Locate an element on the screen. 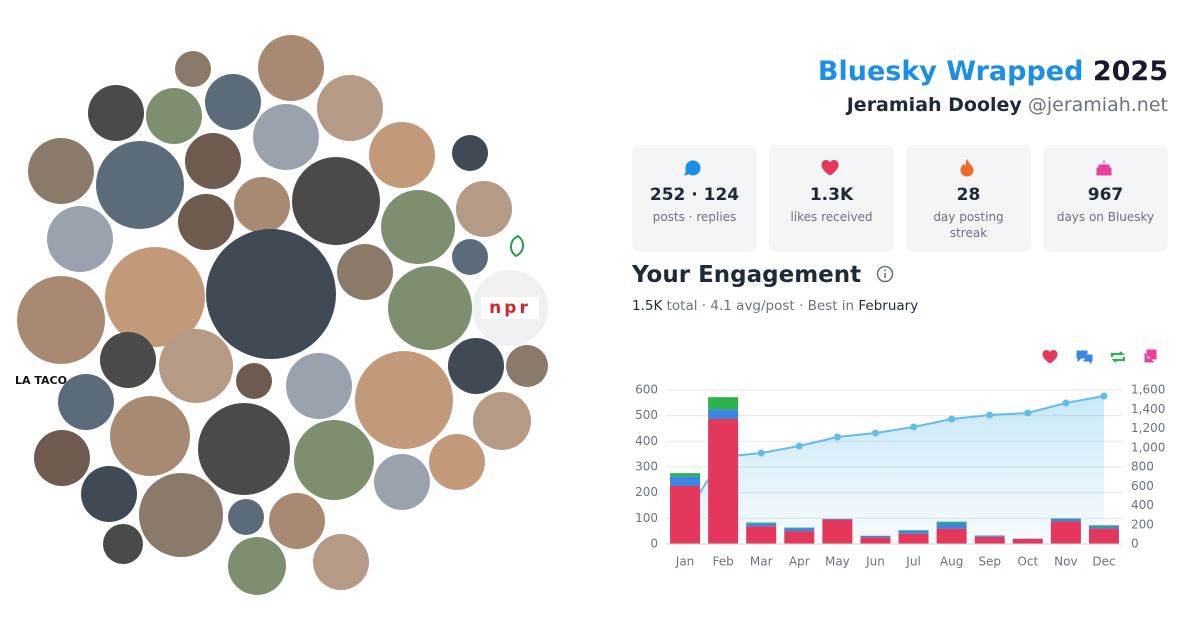  y2-tick-label: 600 is located at coordinates (1142, 486).